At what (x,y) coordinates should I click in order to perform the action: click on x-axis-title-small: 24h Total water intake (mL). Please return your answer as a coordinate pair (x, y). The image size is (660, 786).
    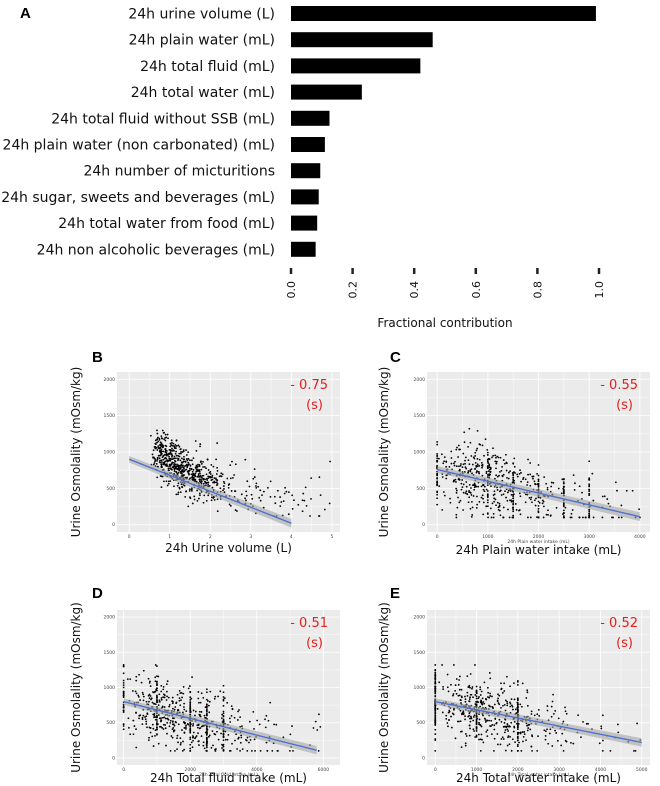
    Looking at the image, I should click on (539, 775).